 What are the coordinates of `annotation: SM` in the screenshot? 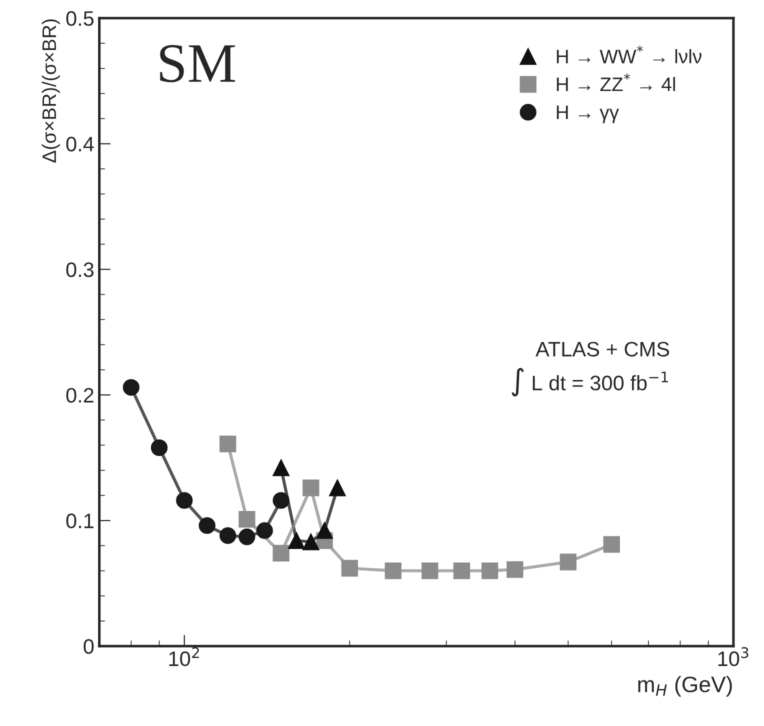 It's located at (198, 63).